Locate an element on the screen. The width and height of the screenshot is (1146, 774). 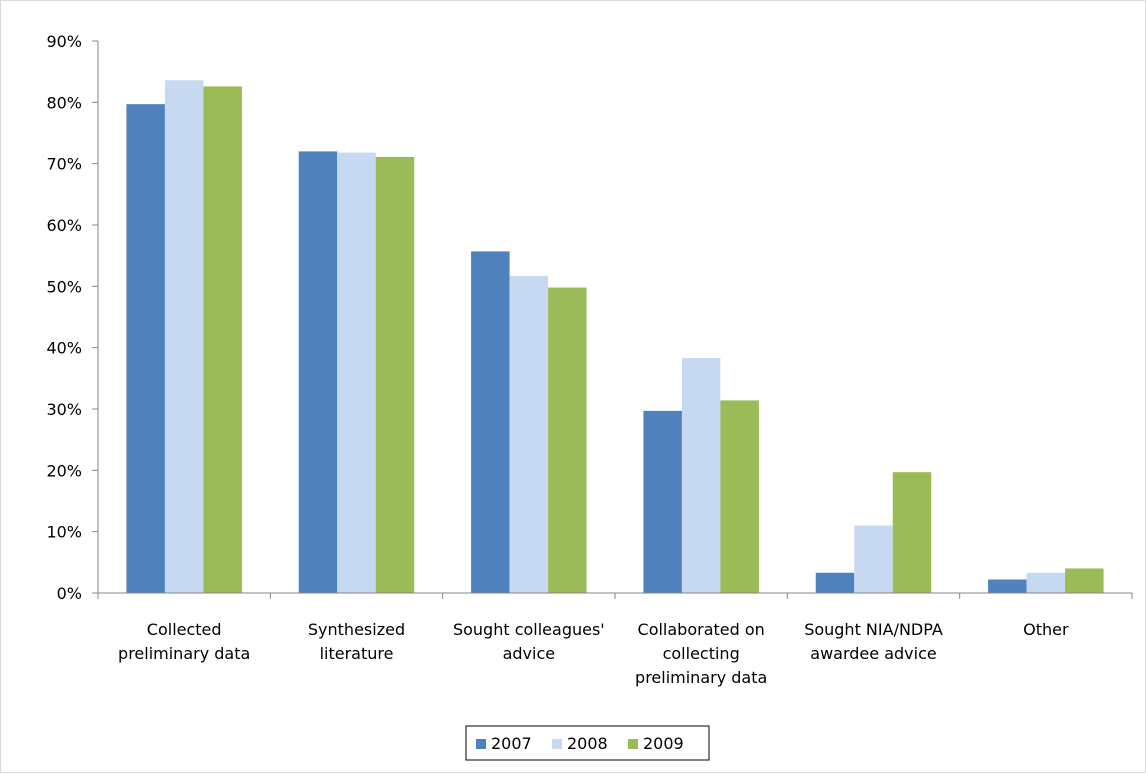
legend-swatch-2009 is located at coordinates (633, 744).